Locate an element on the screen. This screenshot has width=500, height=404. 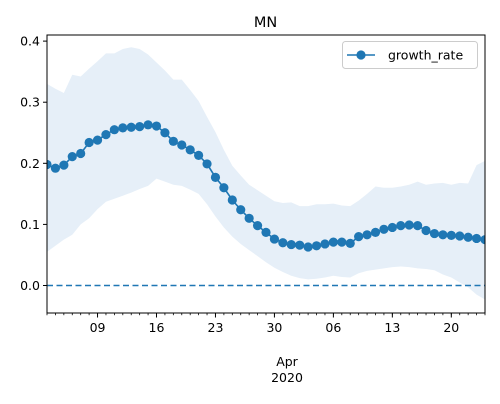
x-tick-label: 16 is located at coordinates (157, 327).